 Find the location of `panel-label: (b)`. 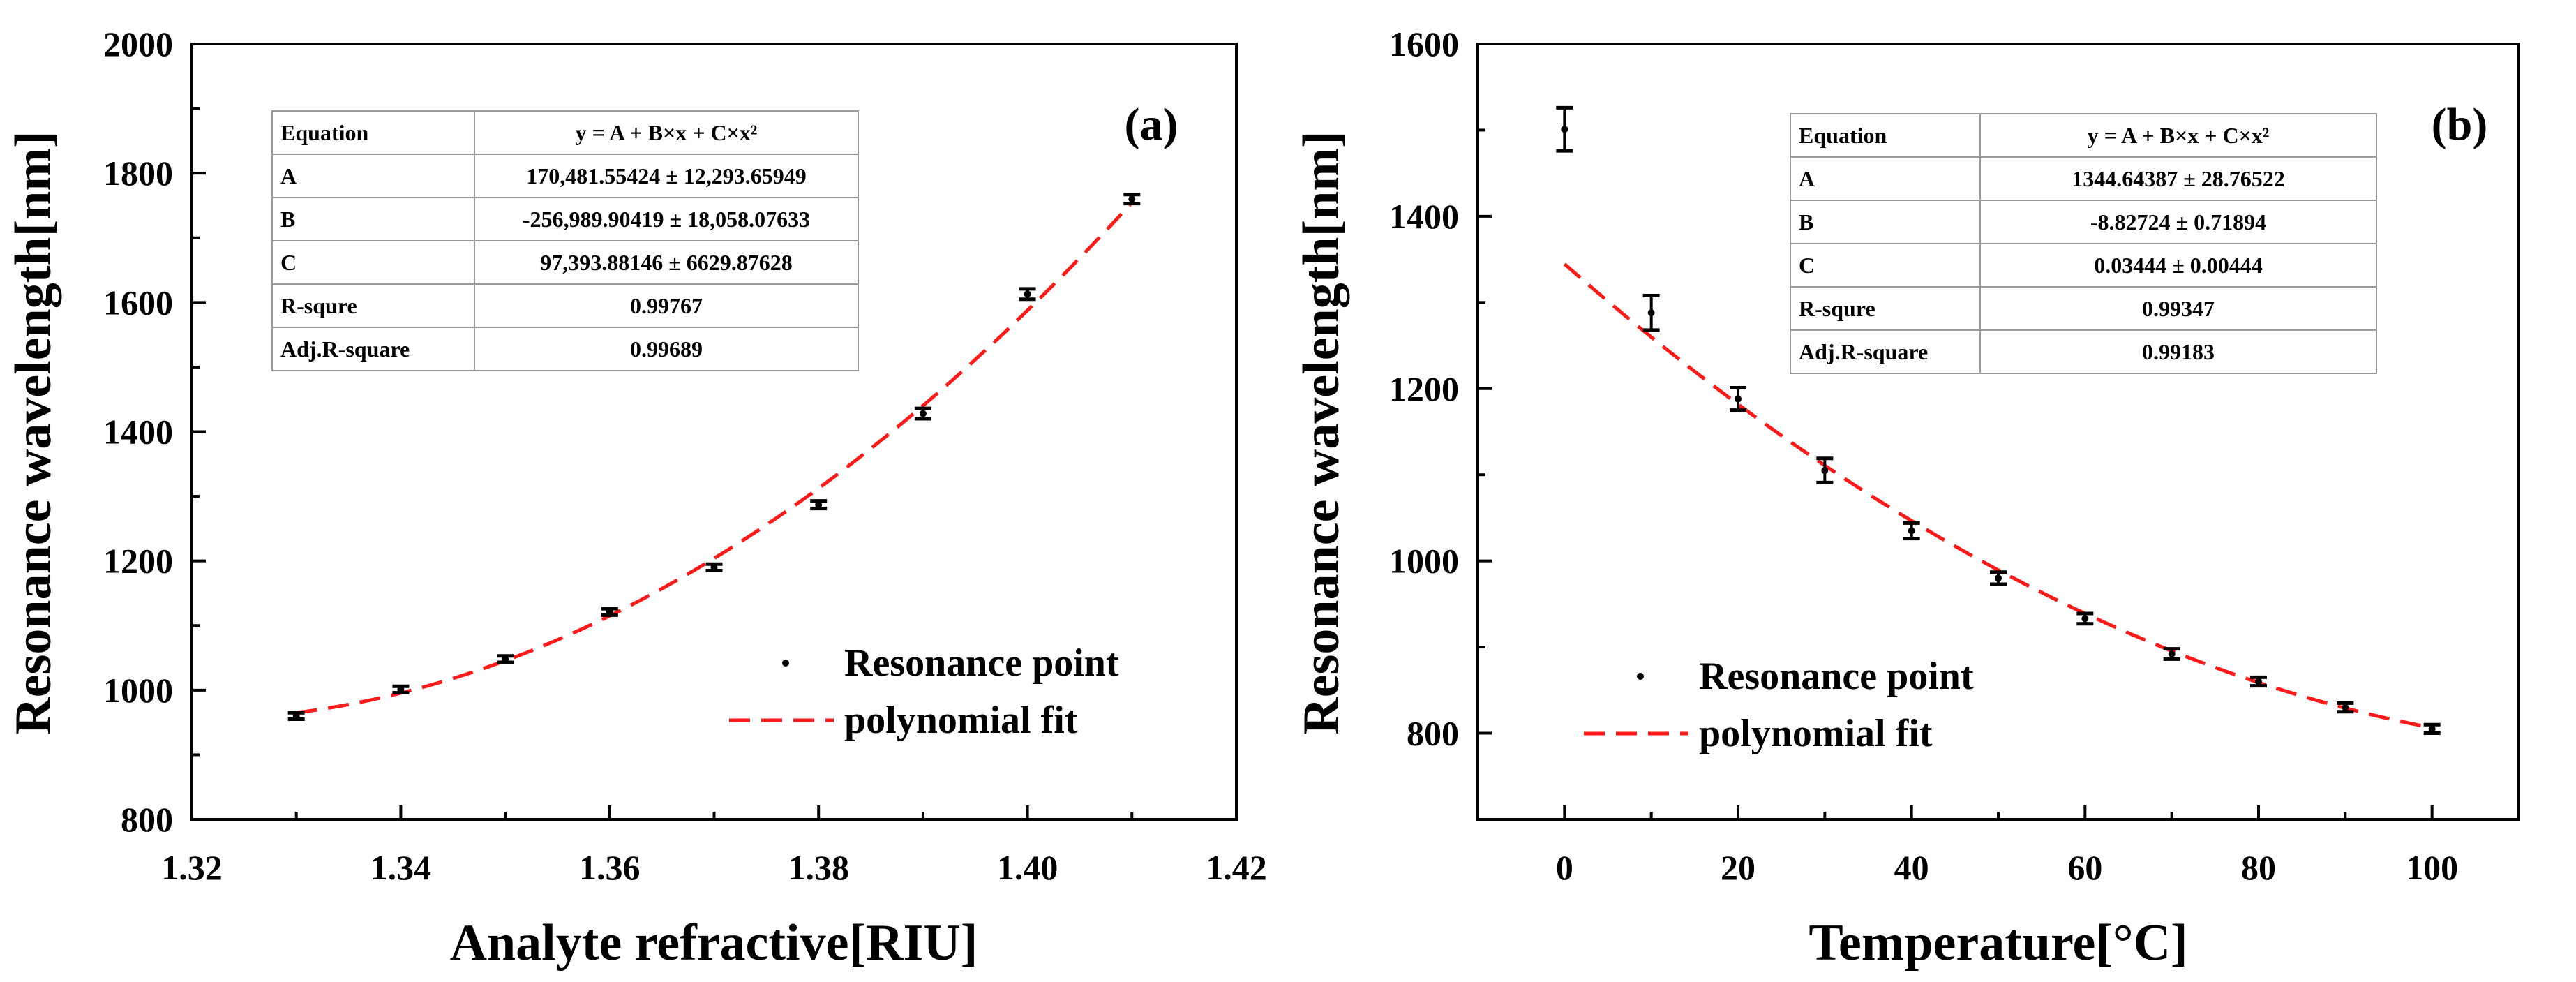

panel-label: (b) is located at coordinates (2460, 124).